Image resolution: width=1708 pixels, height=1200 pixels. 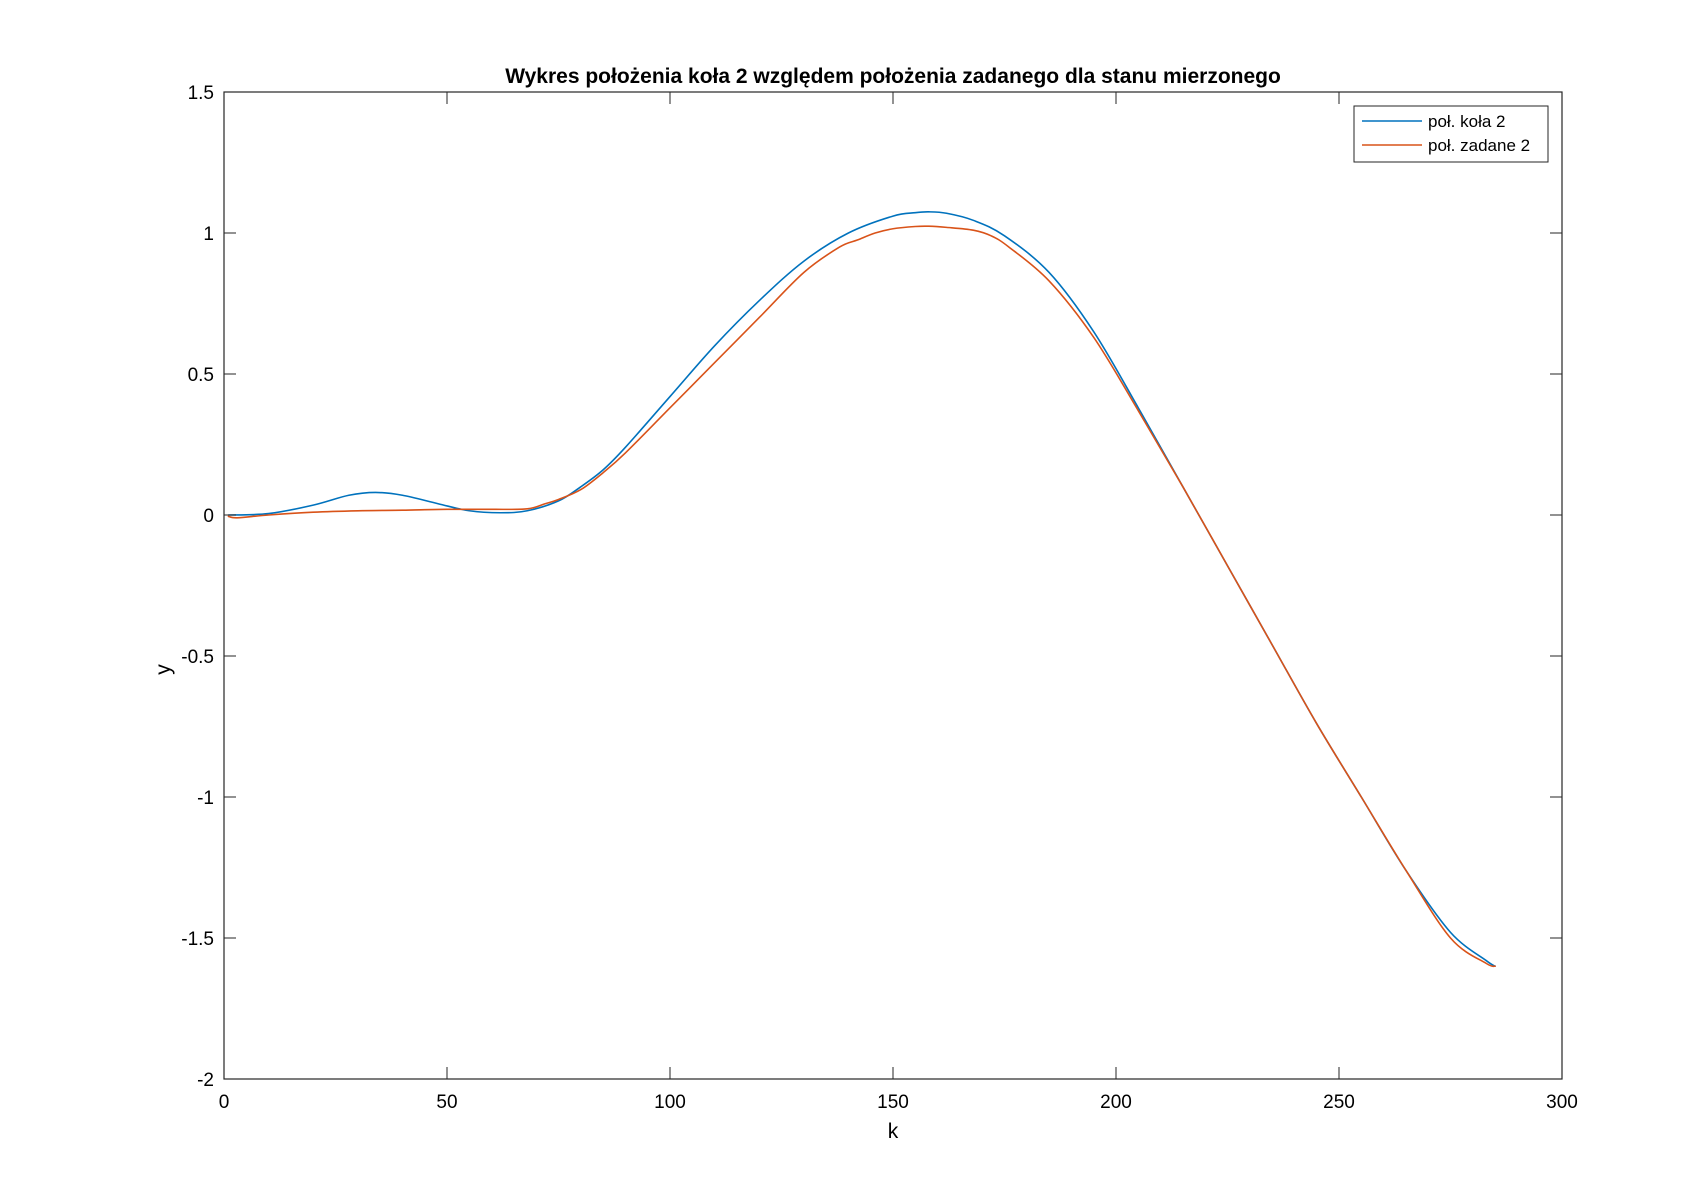 I want to click on x-axis-label: k, so click(x=893, y=1131).